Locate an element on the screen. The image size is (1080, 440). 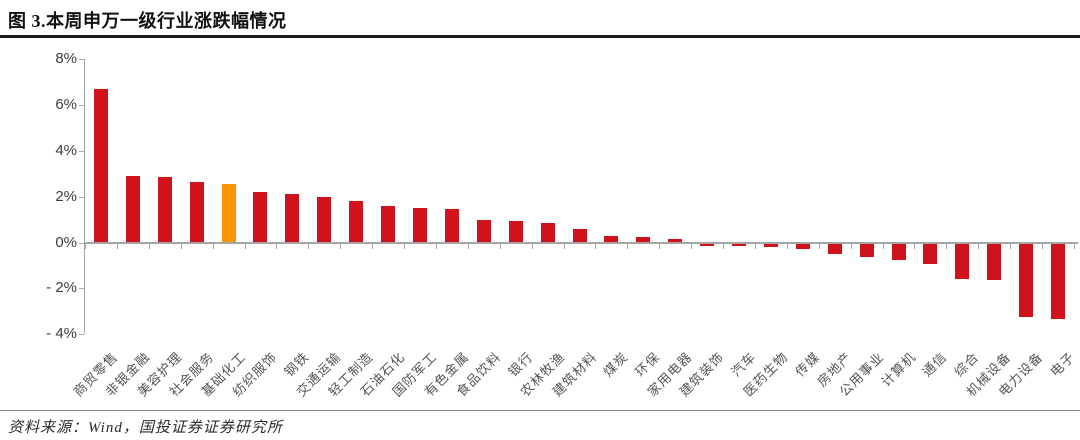
x-axis-line is located at coordinates (581, 242).